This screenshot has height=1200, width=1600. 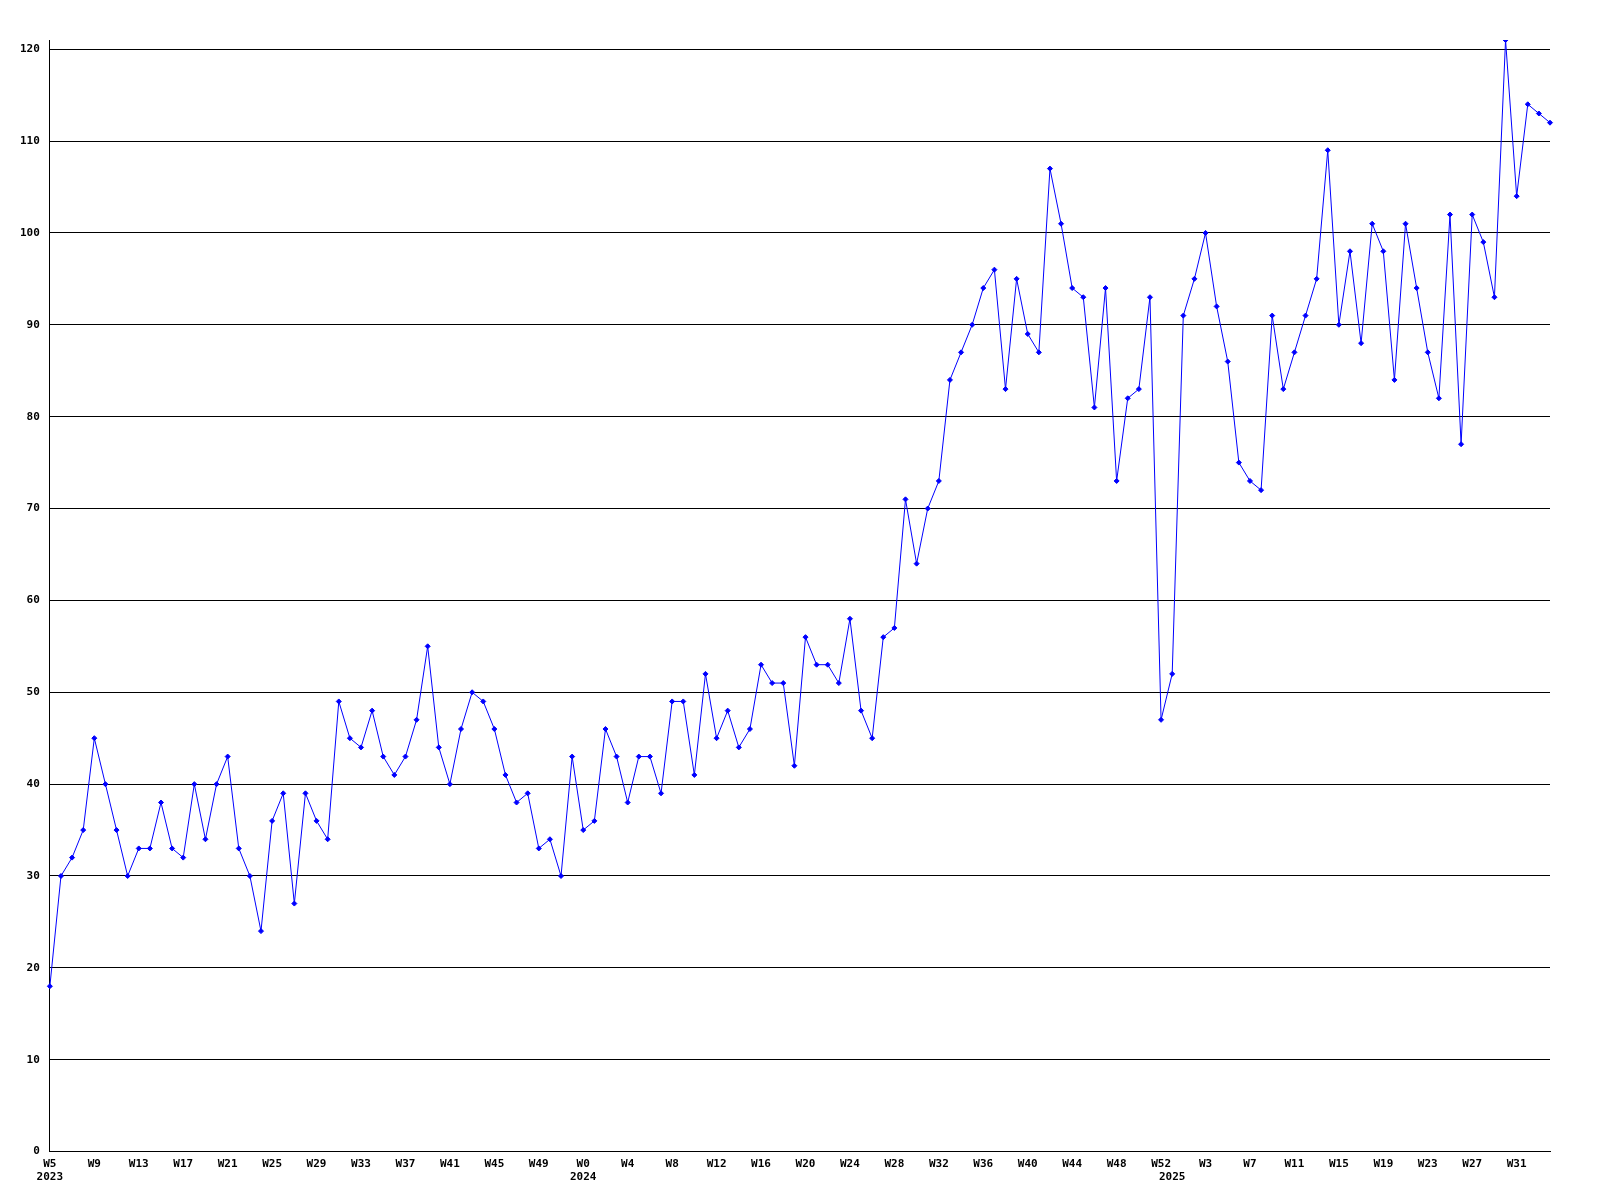 I want to click on x-tick-label: W49, so click(x=538, y=1164).